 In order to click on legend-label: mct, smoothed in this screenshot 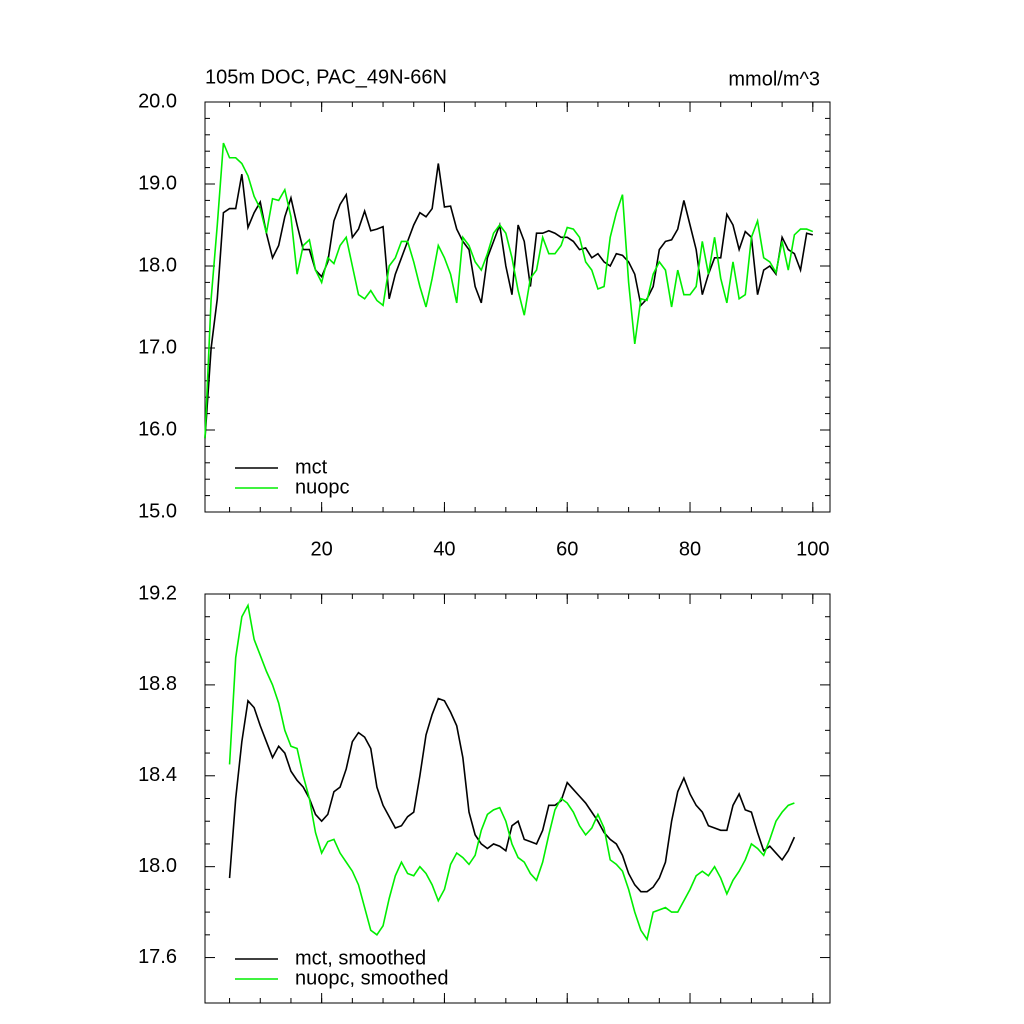, I will do `click(360, 958)`.